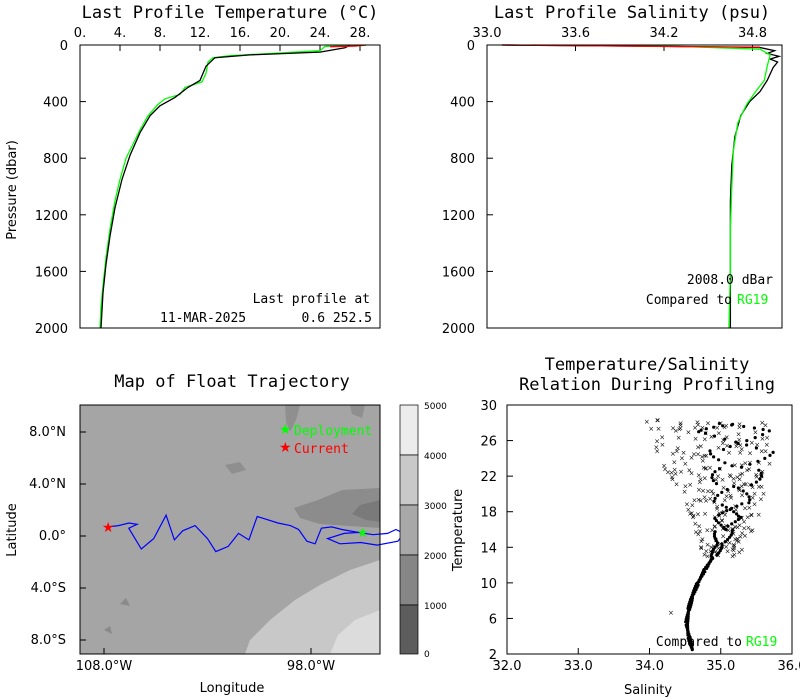  What do you see at coordinates (488, 513) in the screenshot?
I see `y-tick-label: 18` at bounding box center [488, 513].